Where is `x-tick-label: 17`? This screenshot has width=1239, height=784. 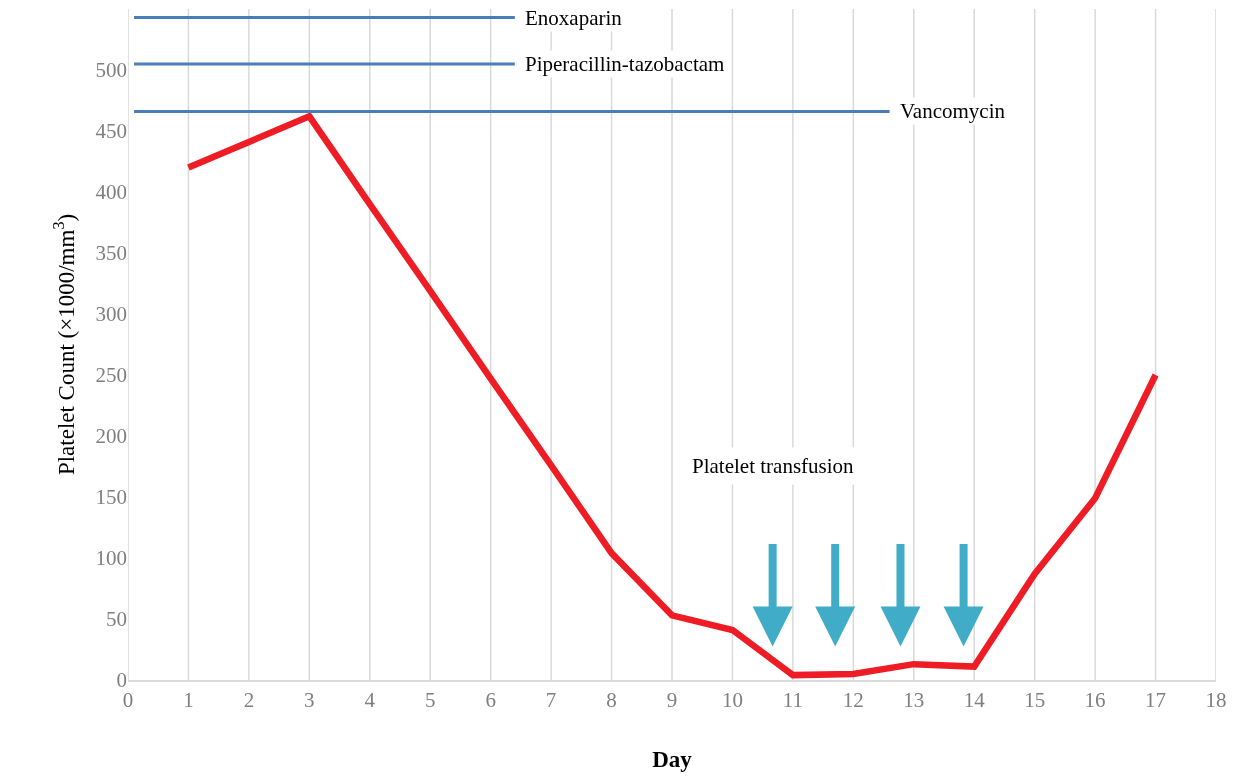 x-tick-label: 17 is located at coordinates (1156, 699).